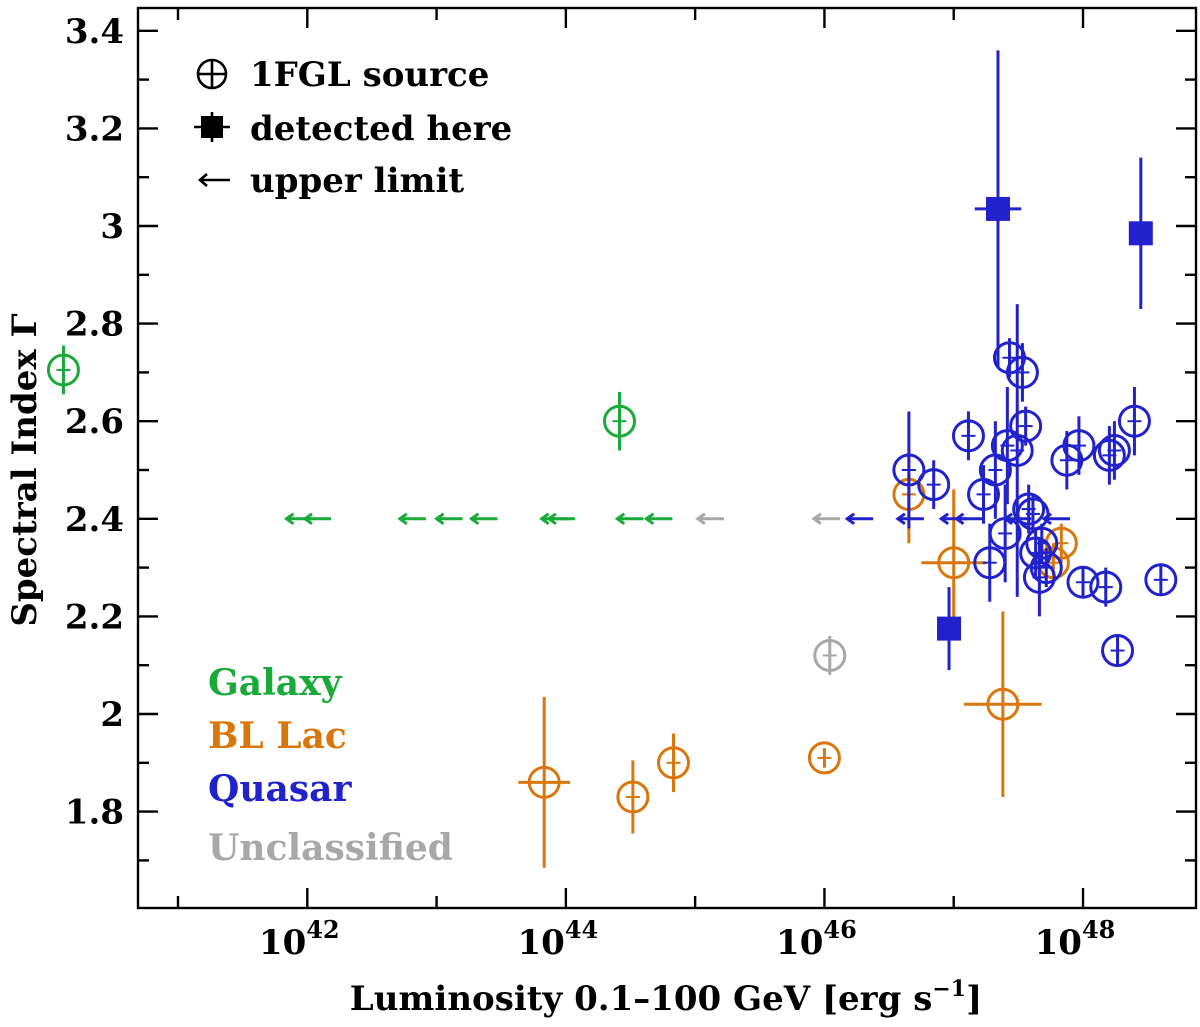 Image resolution: width=1200 pixels, height=1027 pixels. What do you see at coordinates (94, 325) in the screenshot?
I see `y-tick-label: 2.8` at bounding box center [94, 325].